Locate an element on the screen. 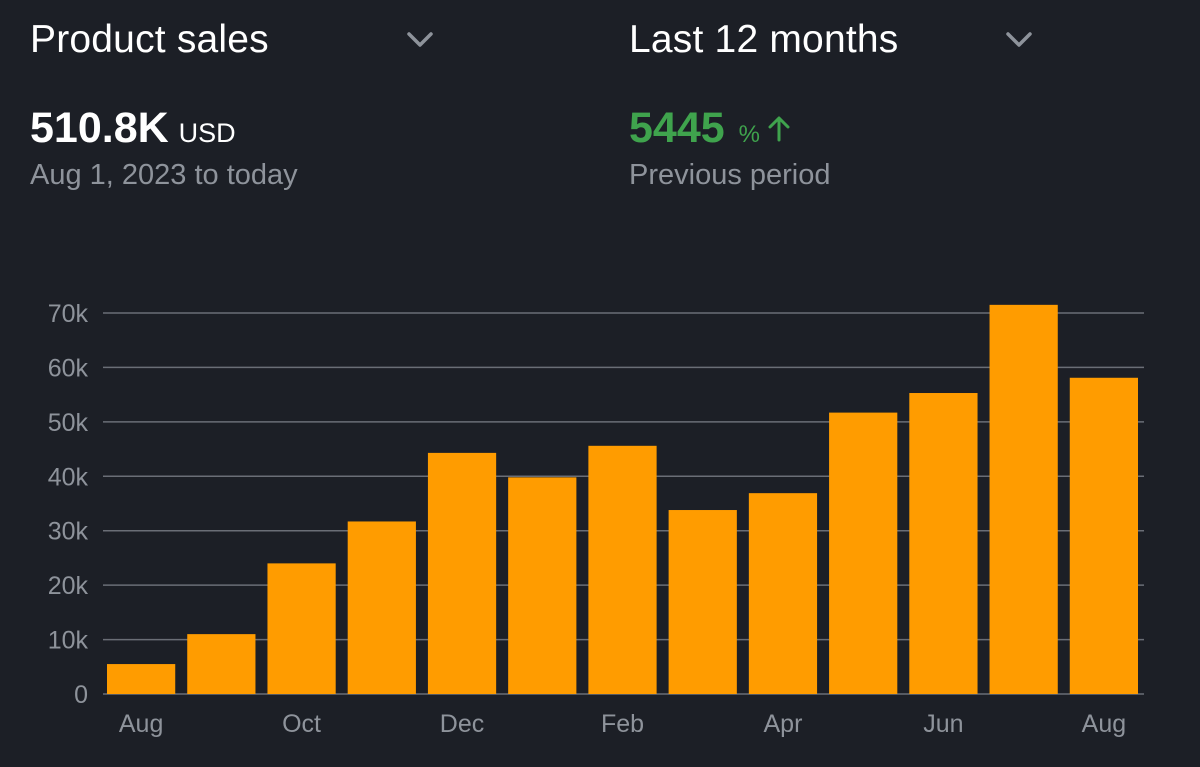 The width and height of the screenshot is (1200, 767). total-sales-unit: USD is located at coordinates (207, 133).